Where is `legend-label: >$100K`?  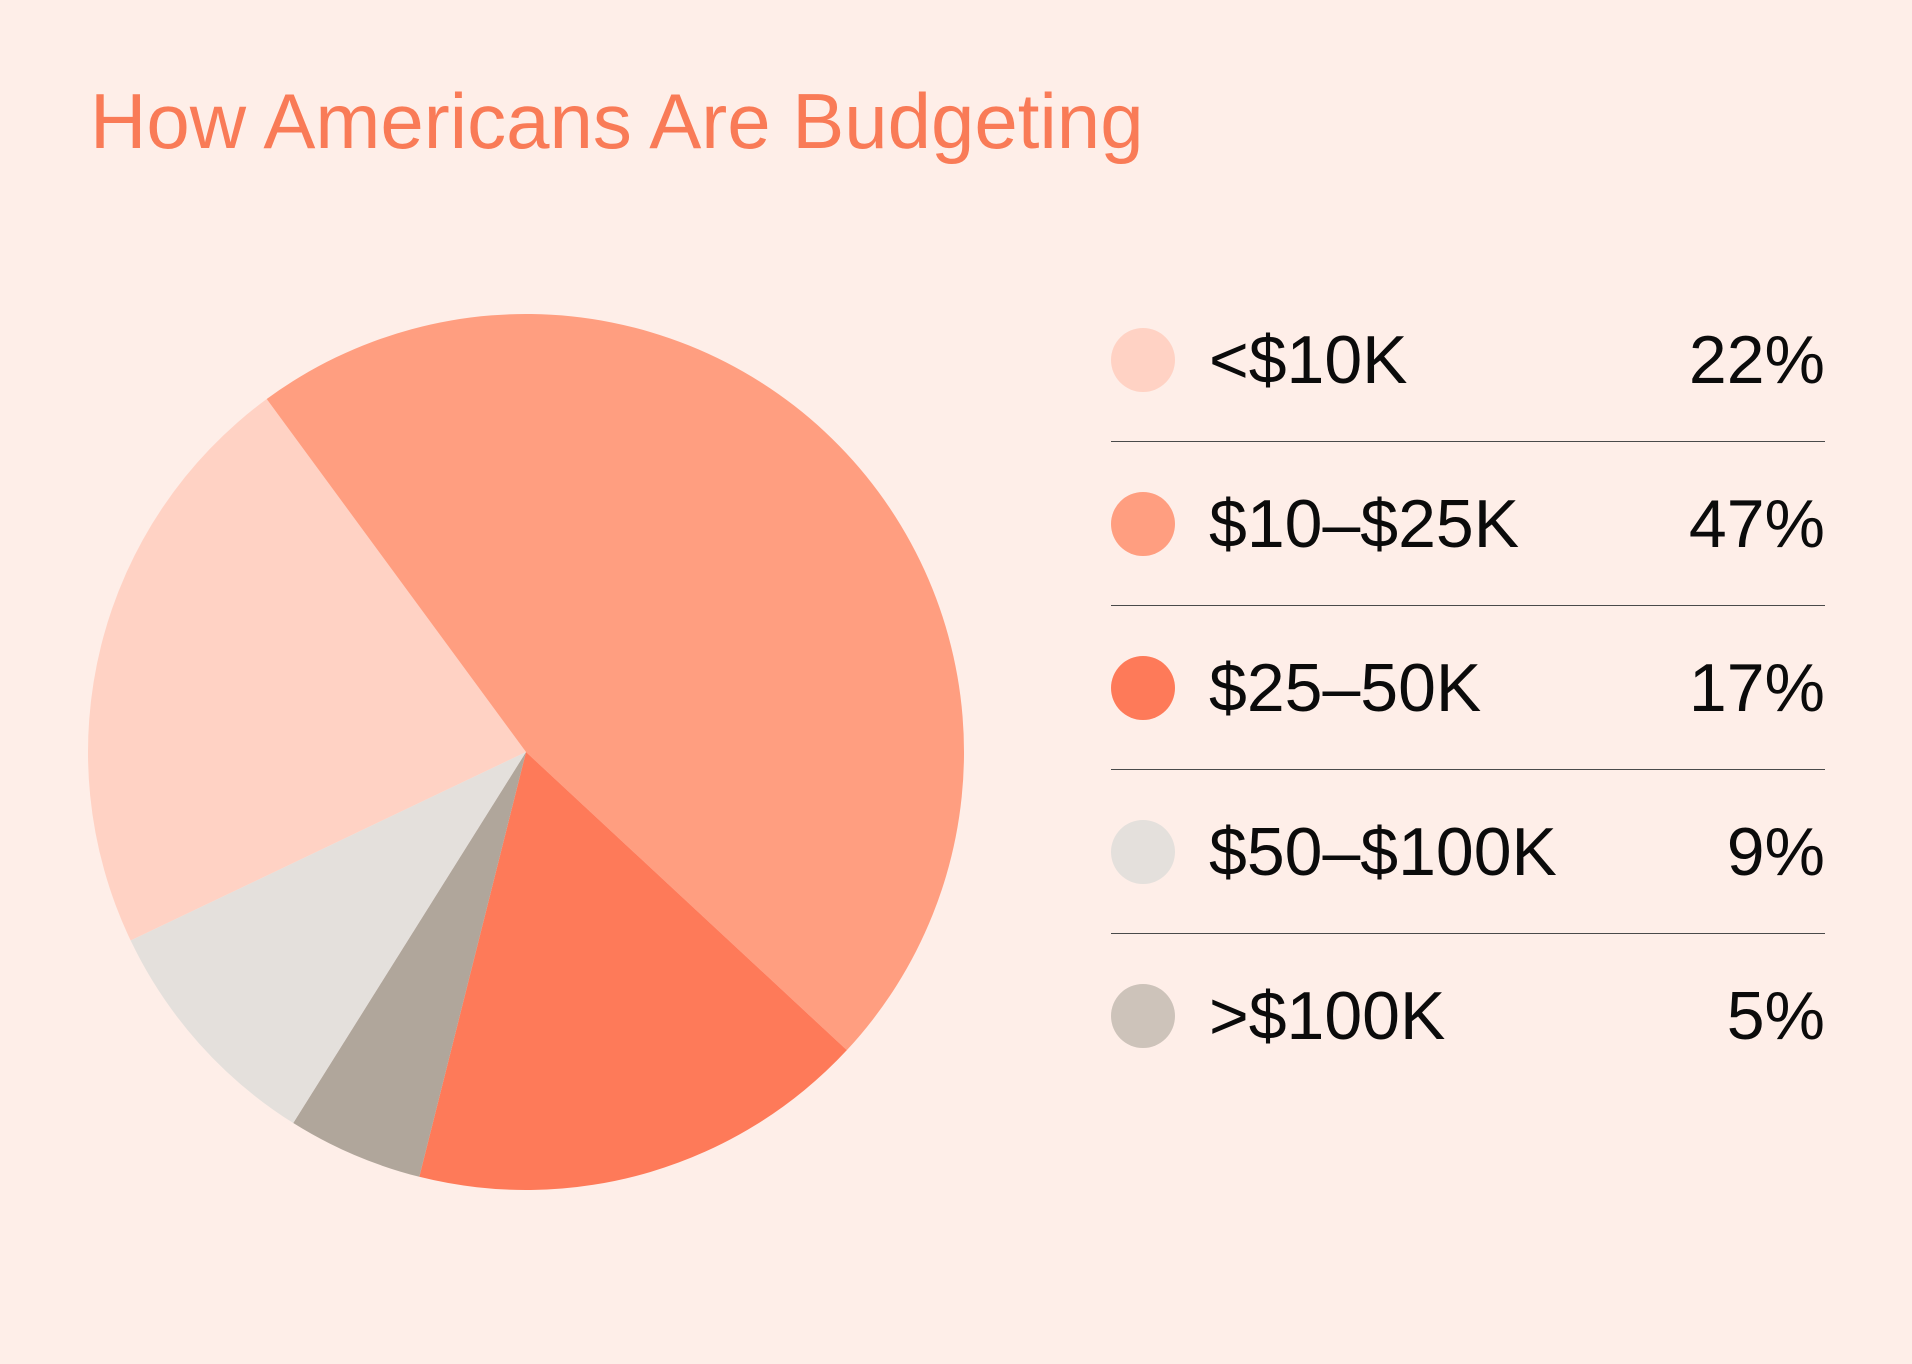
legend-label: >$100K is located at coordinates (1327, 1016).